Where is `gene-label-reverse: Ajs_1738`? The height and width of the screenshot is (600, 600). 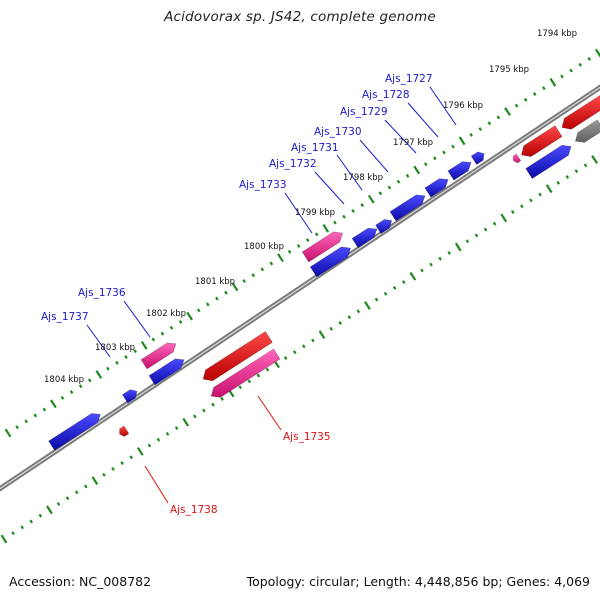
gene-label-reverse: Ajs_1738 is located at coordinates (194, 510).